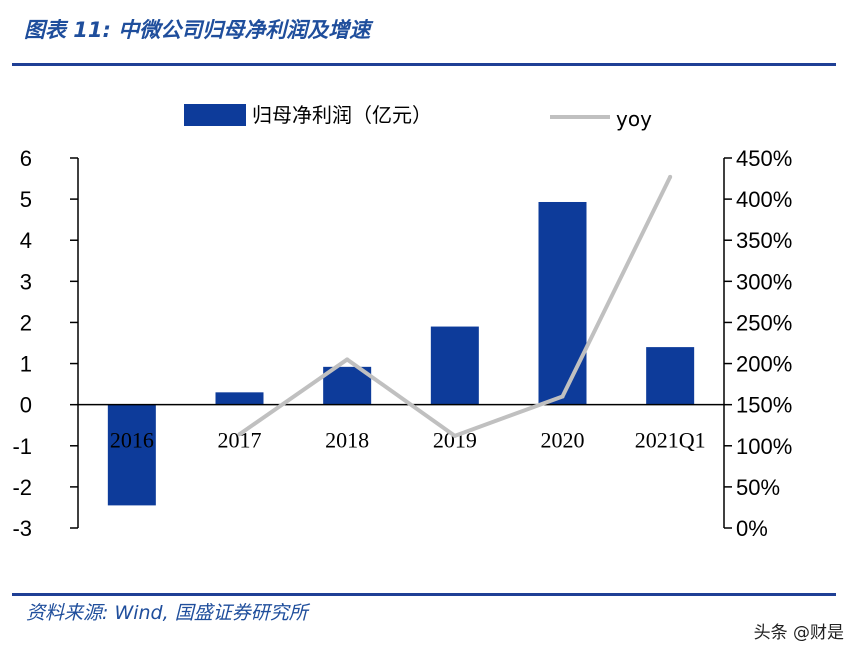 The height and width of the screenshot is (658, 864). I want to click on yoy-point-2020, so click(562, 396).